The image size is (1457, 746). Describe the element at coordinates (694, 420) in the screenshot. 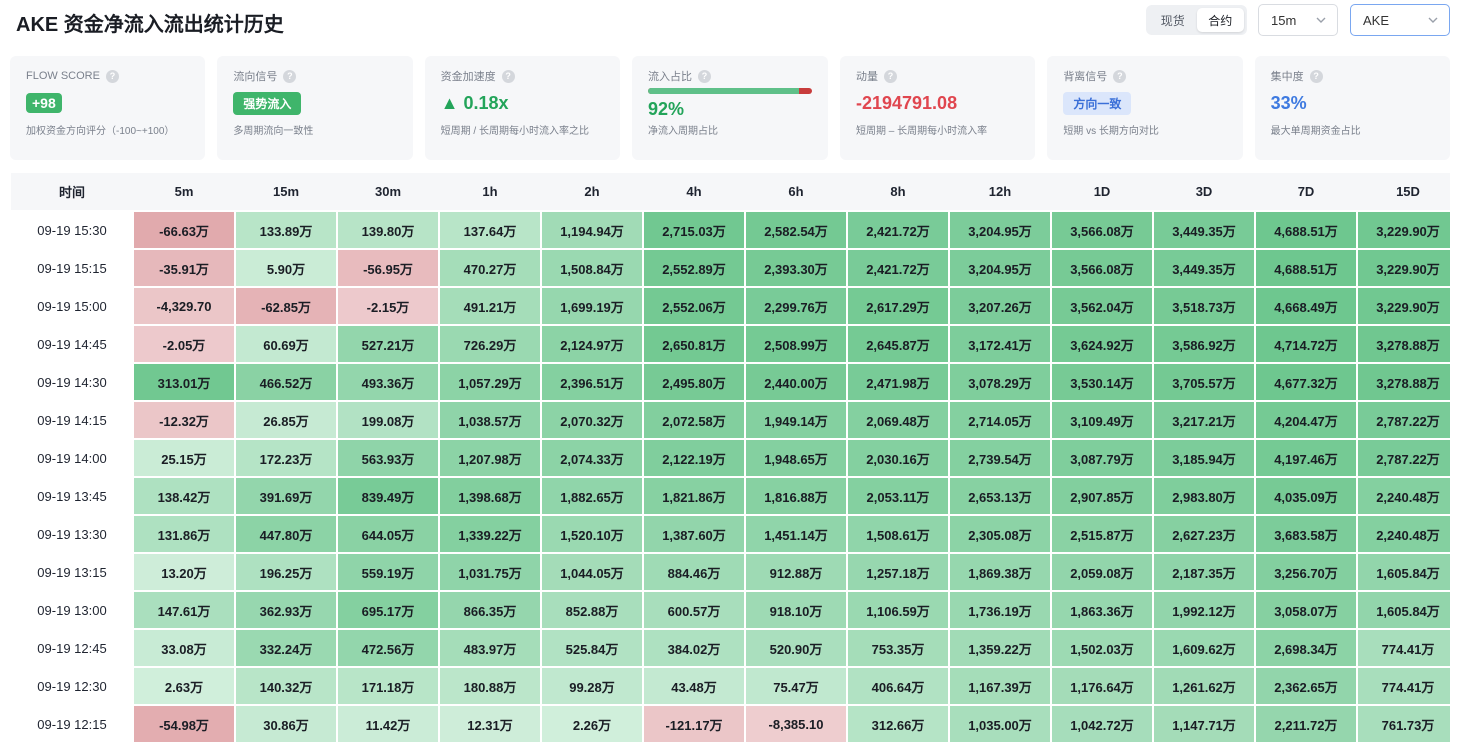

I see `flow-cell: 2,072.58万` at that location.